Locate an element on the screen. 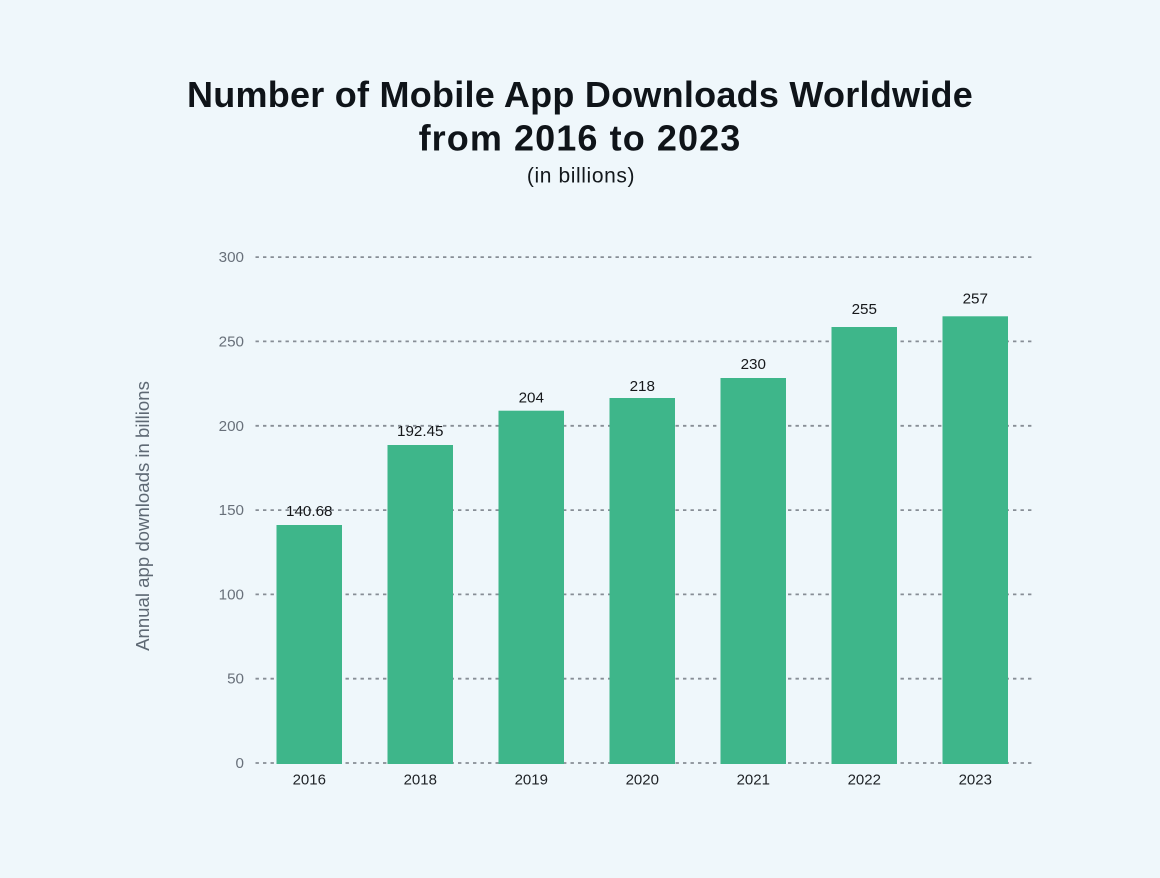 The width and height of the screenshot is (1160, 878). svg-text: 250 is located at coordinates (231, 341).